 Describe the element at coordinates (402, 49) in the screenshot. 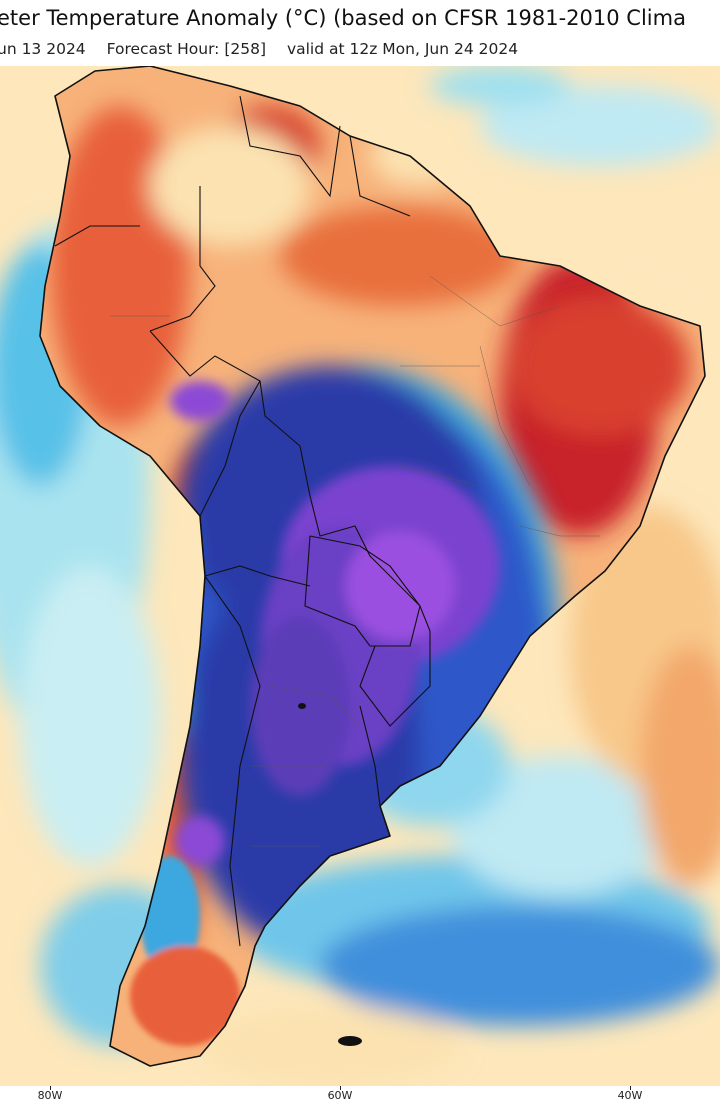

I see `valid-time-label: valid at 12z Mon, Jun 24 2024` at that location.